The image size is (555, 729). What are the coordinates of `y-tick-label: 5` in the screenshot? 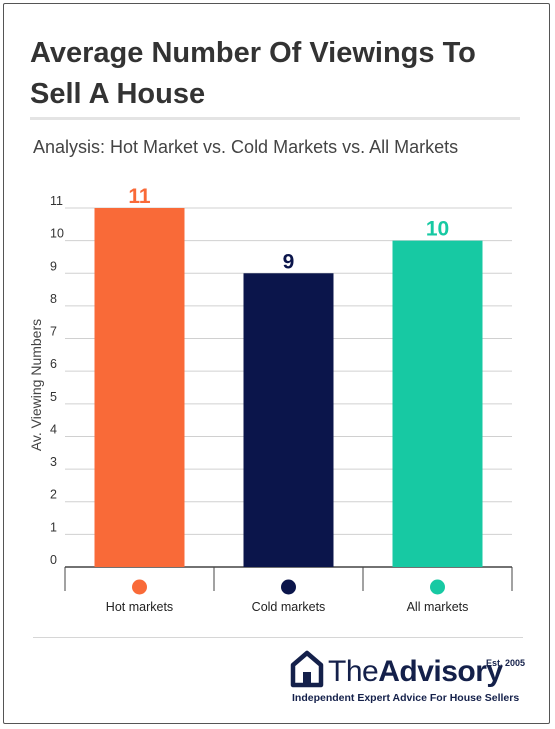 It's located at (53, 397).